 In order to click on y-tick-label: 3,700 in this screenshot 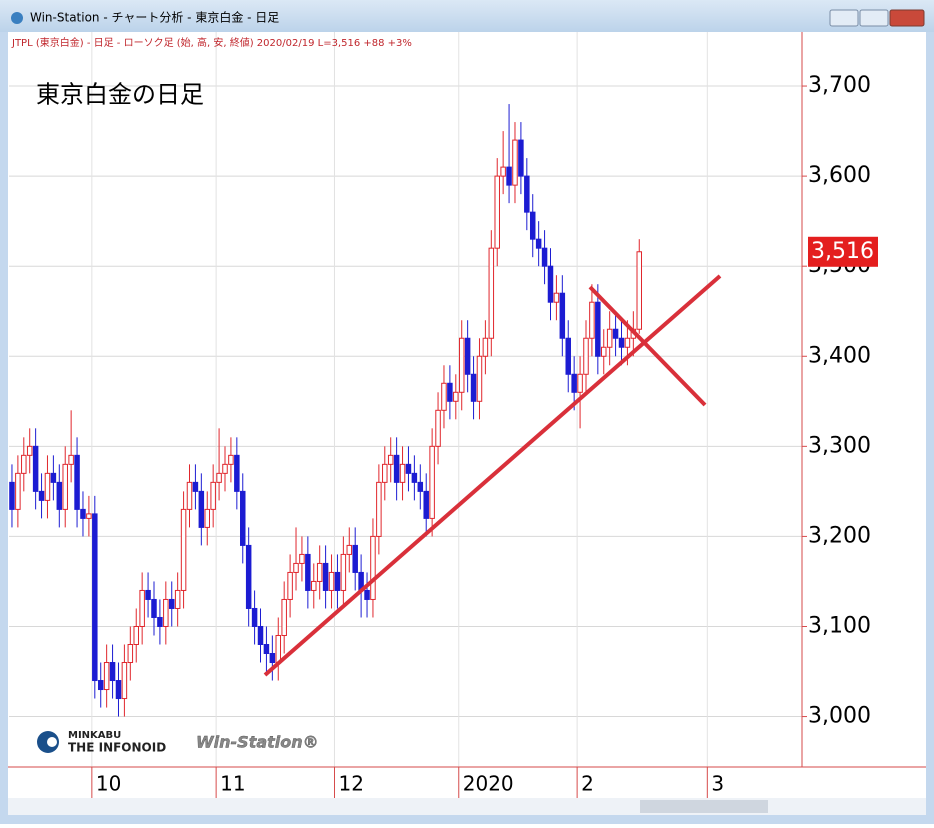, I will do `click(839, 85)`.